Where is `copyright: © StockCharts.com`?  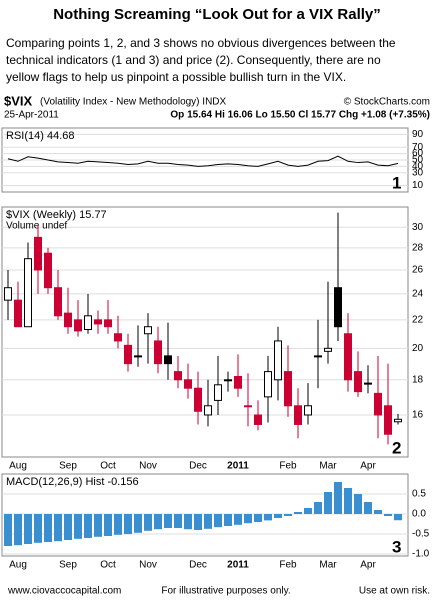 copyright: © StockCharts.com is located at coordinates (387, 102).